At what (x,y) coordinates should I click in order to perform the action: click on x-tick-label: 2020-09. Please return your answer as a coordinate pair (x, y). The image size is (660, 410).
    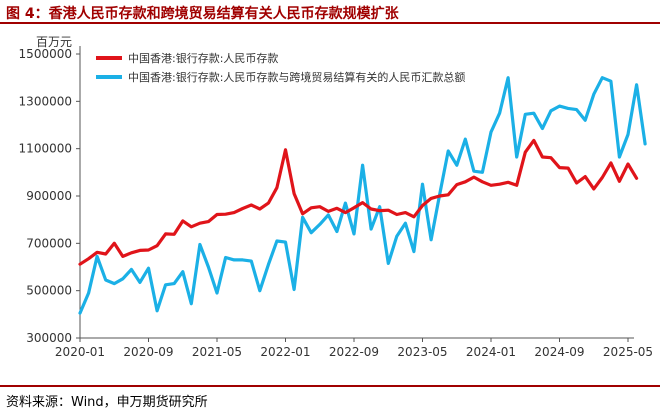
    Looking at the image, I should click on (148, 352).